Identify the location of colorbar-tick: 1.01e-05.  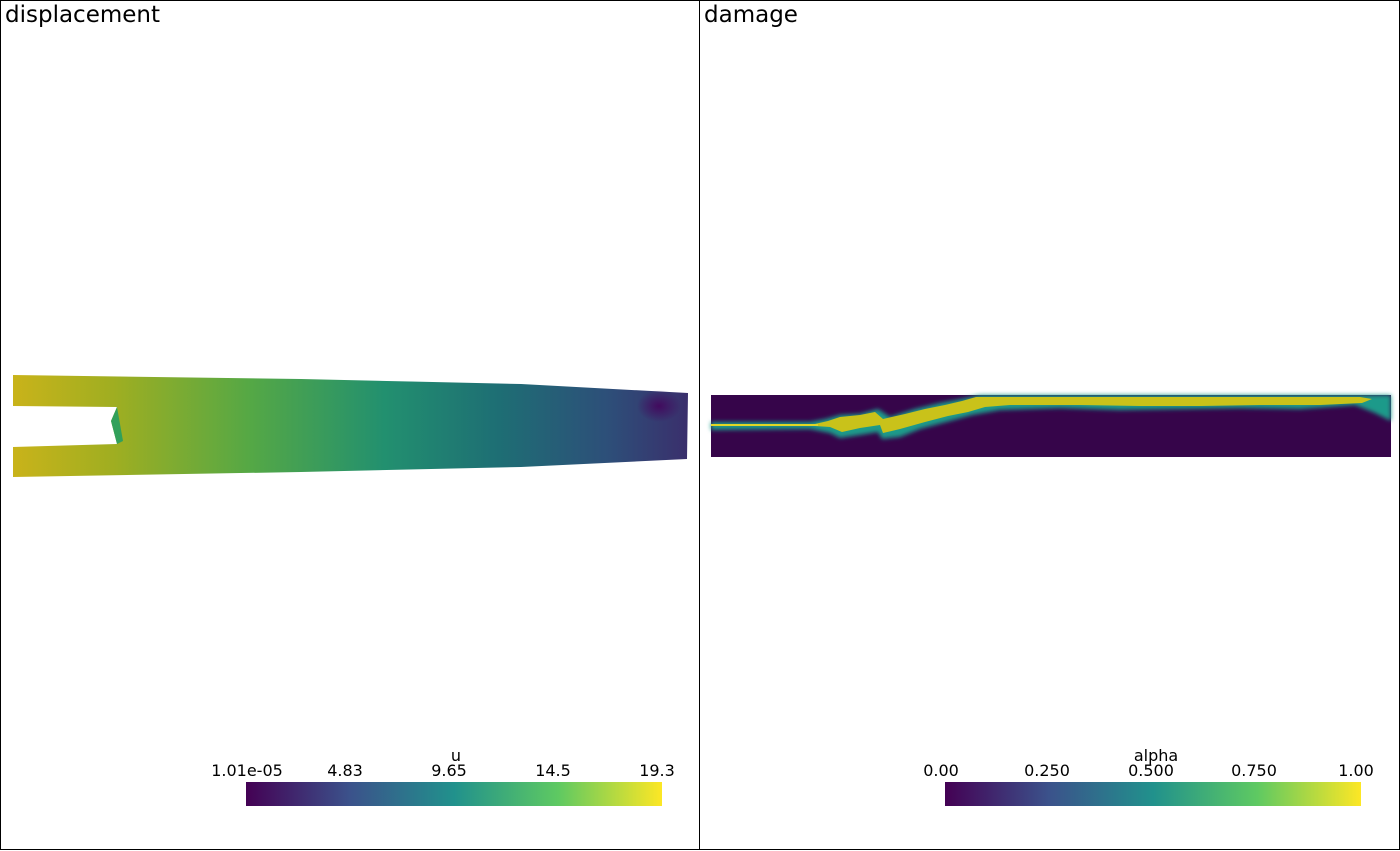
(247, 770).